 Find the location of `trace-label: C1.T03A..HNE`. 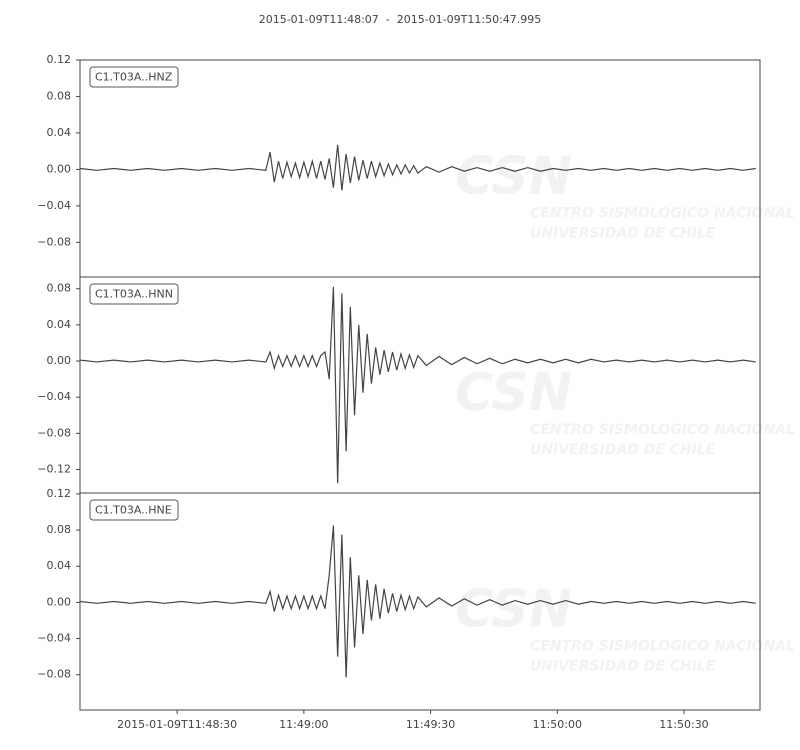

trace-label: C1.T03A..HNE is located at coordinates (133, 510).